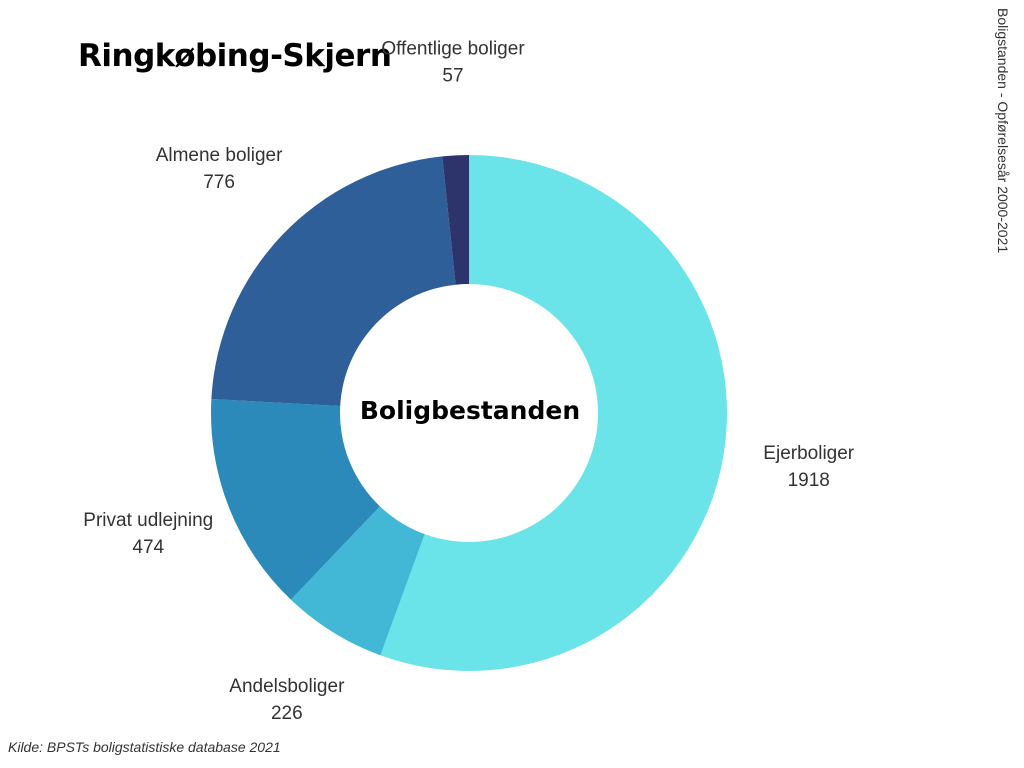  I want to click on chart-title: Ringkøbing-Skjern, so click(235, 56).